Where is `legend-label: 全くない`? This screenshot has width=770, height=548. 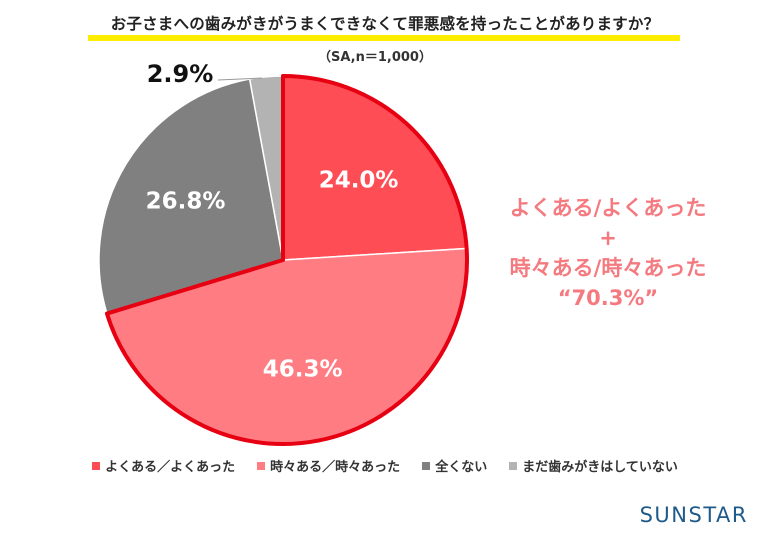
legend-label: 全くない is located at coordinates (461, 467).